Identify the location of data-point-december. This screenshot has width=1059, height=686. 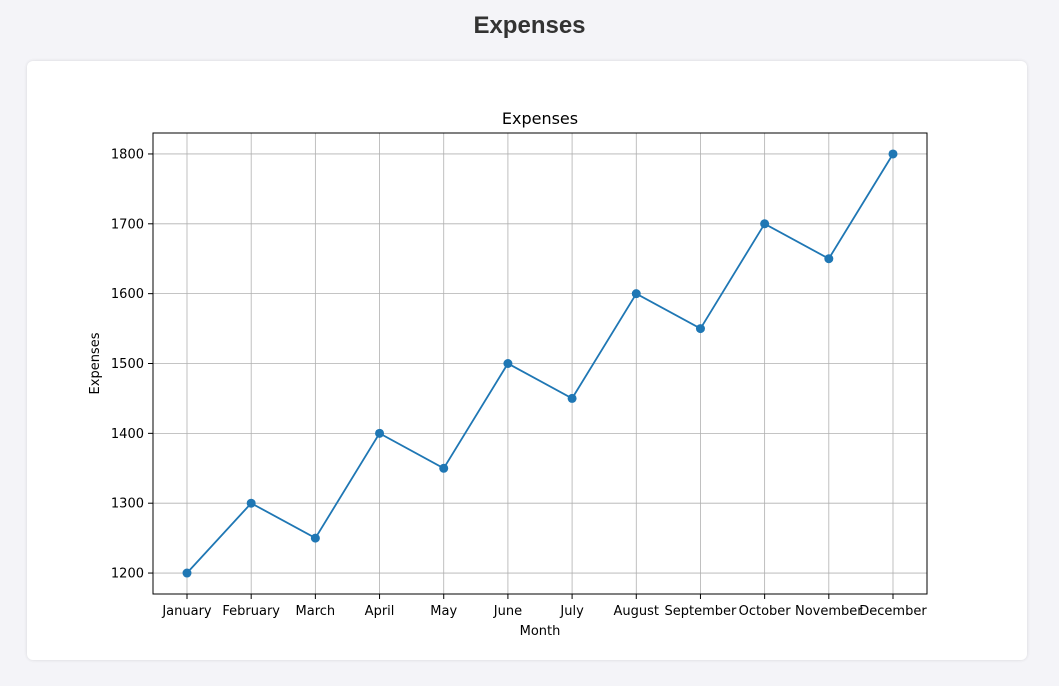
(893, 154).